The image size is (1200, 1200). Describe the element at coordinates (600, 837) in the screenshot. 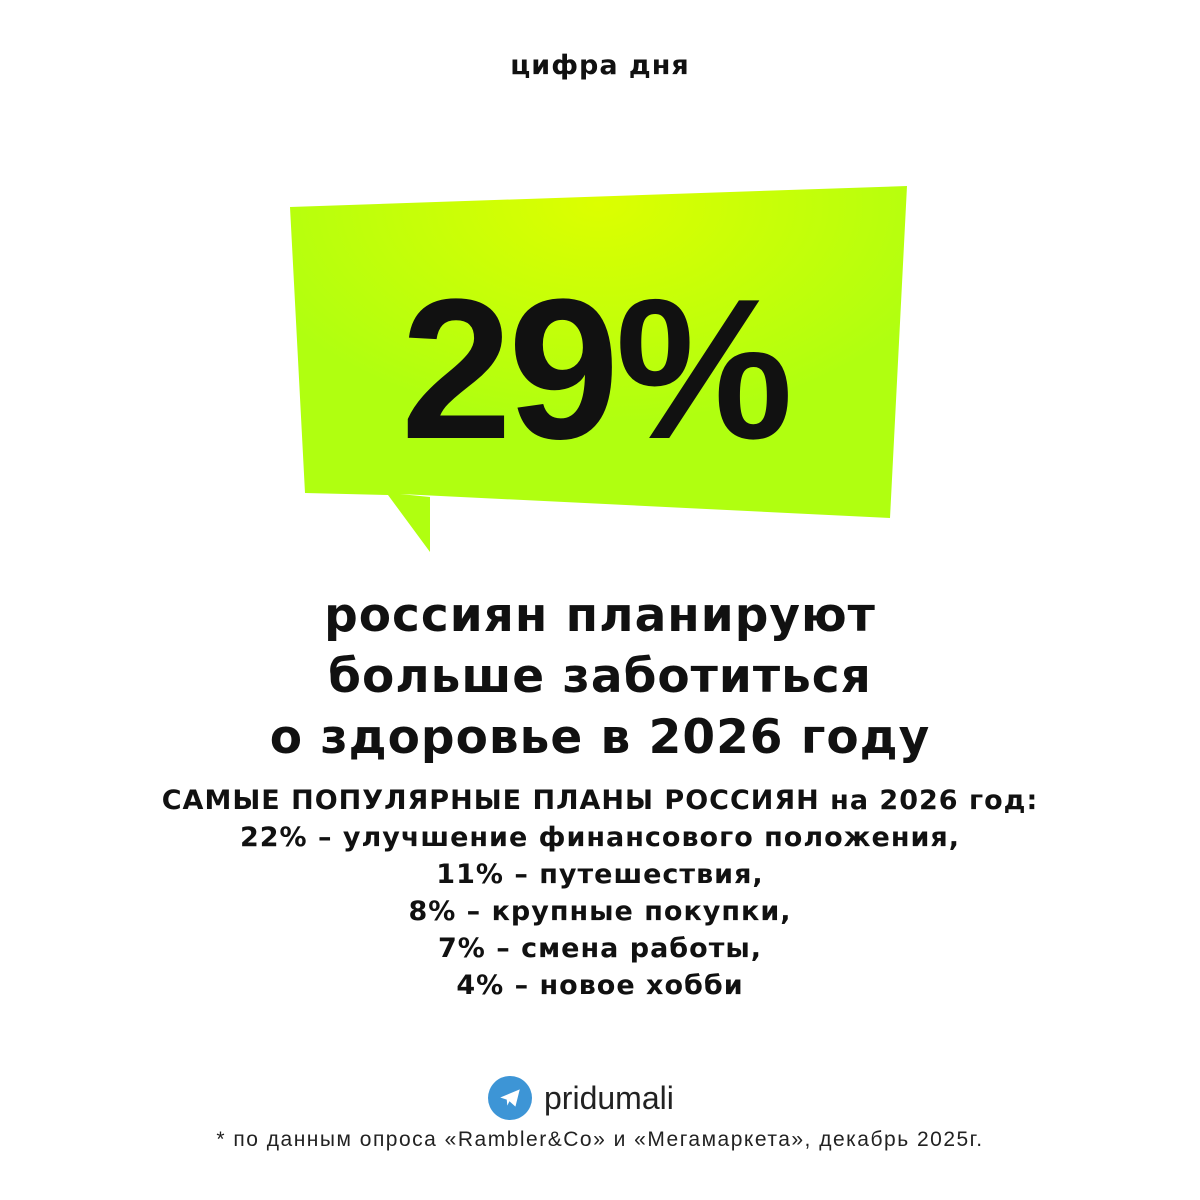

I see `plan-item: 22% – улучшение финансового положения,` at that location.